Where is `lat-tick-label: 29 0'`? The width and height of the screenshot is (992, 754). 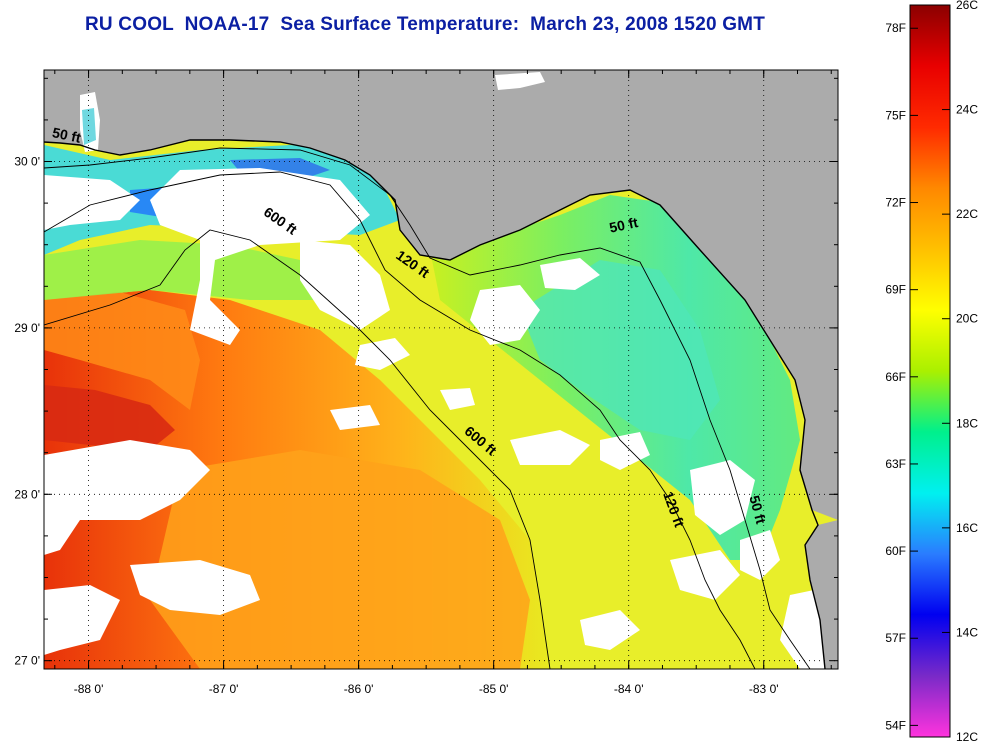
lat-tick-label: 29 0' is located at coordinates (27, 328).